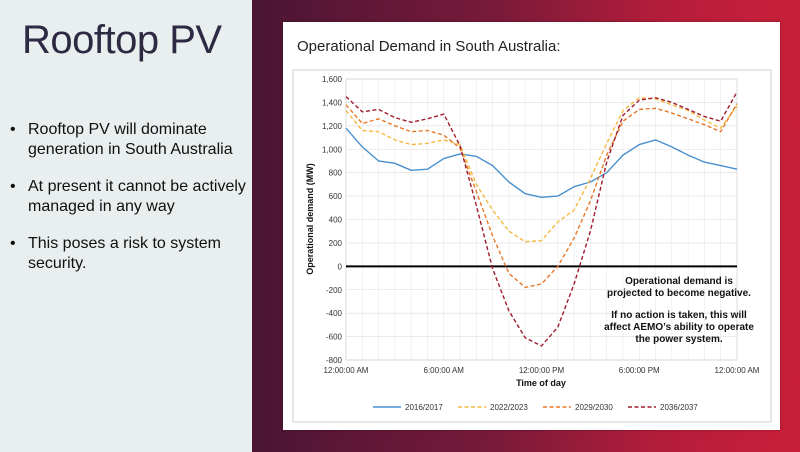  Describe the element at coordinates (541, 163) in the screenshot. I see `series-line-2016/2017` at that location.